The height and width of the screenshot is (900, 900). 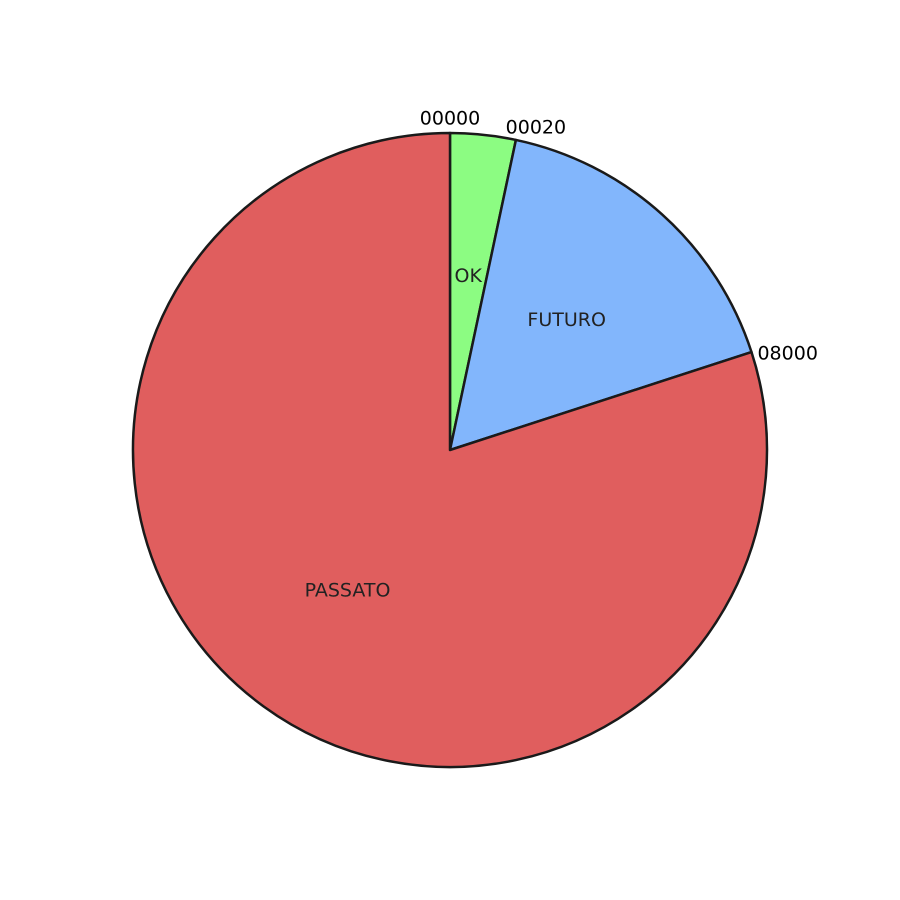 I want to click on boundary-label-2: 08000, so click(x=787, y=354).